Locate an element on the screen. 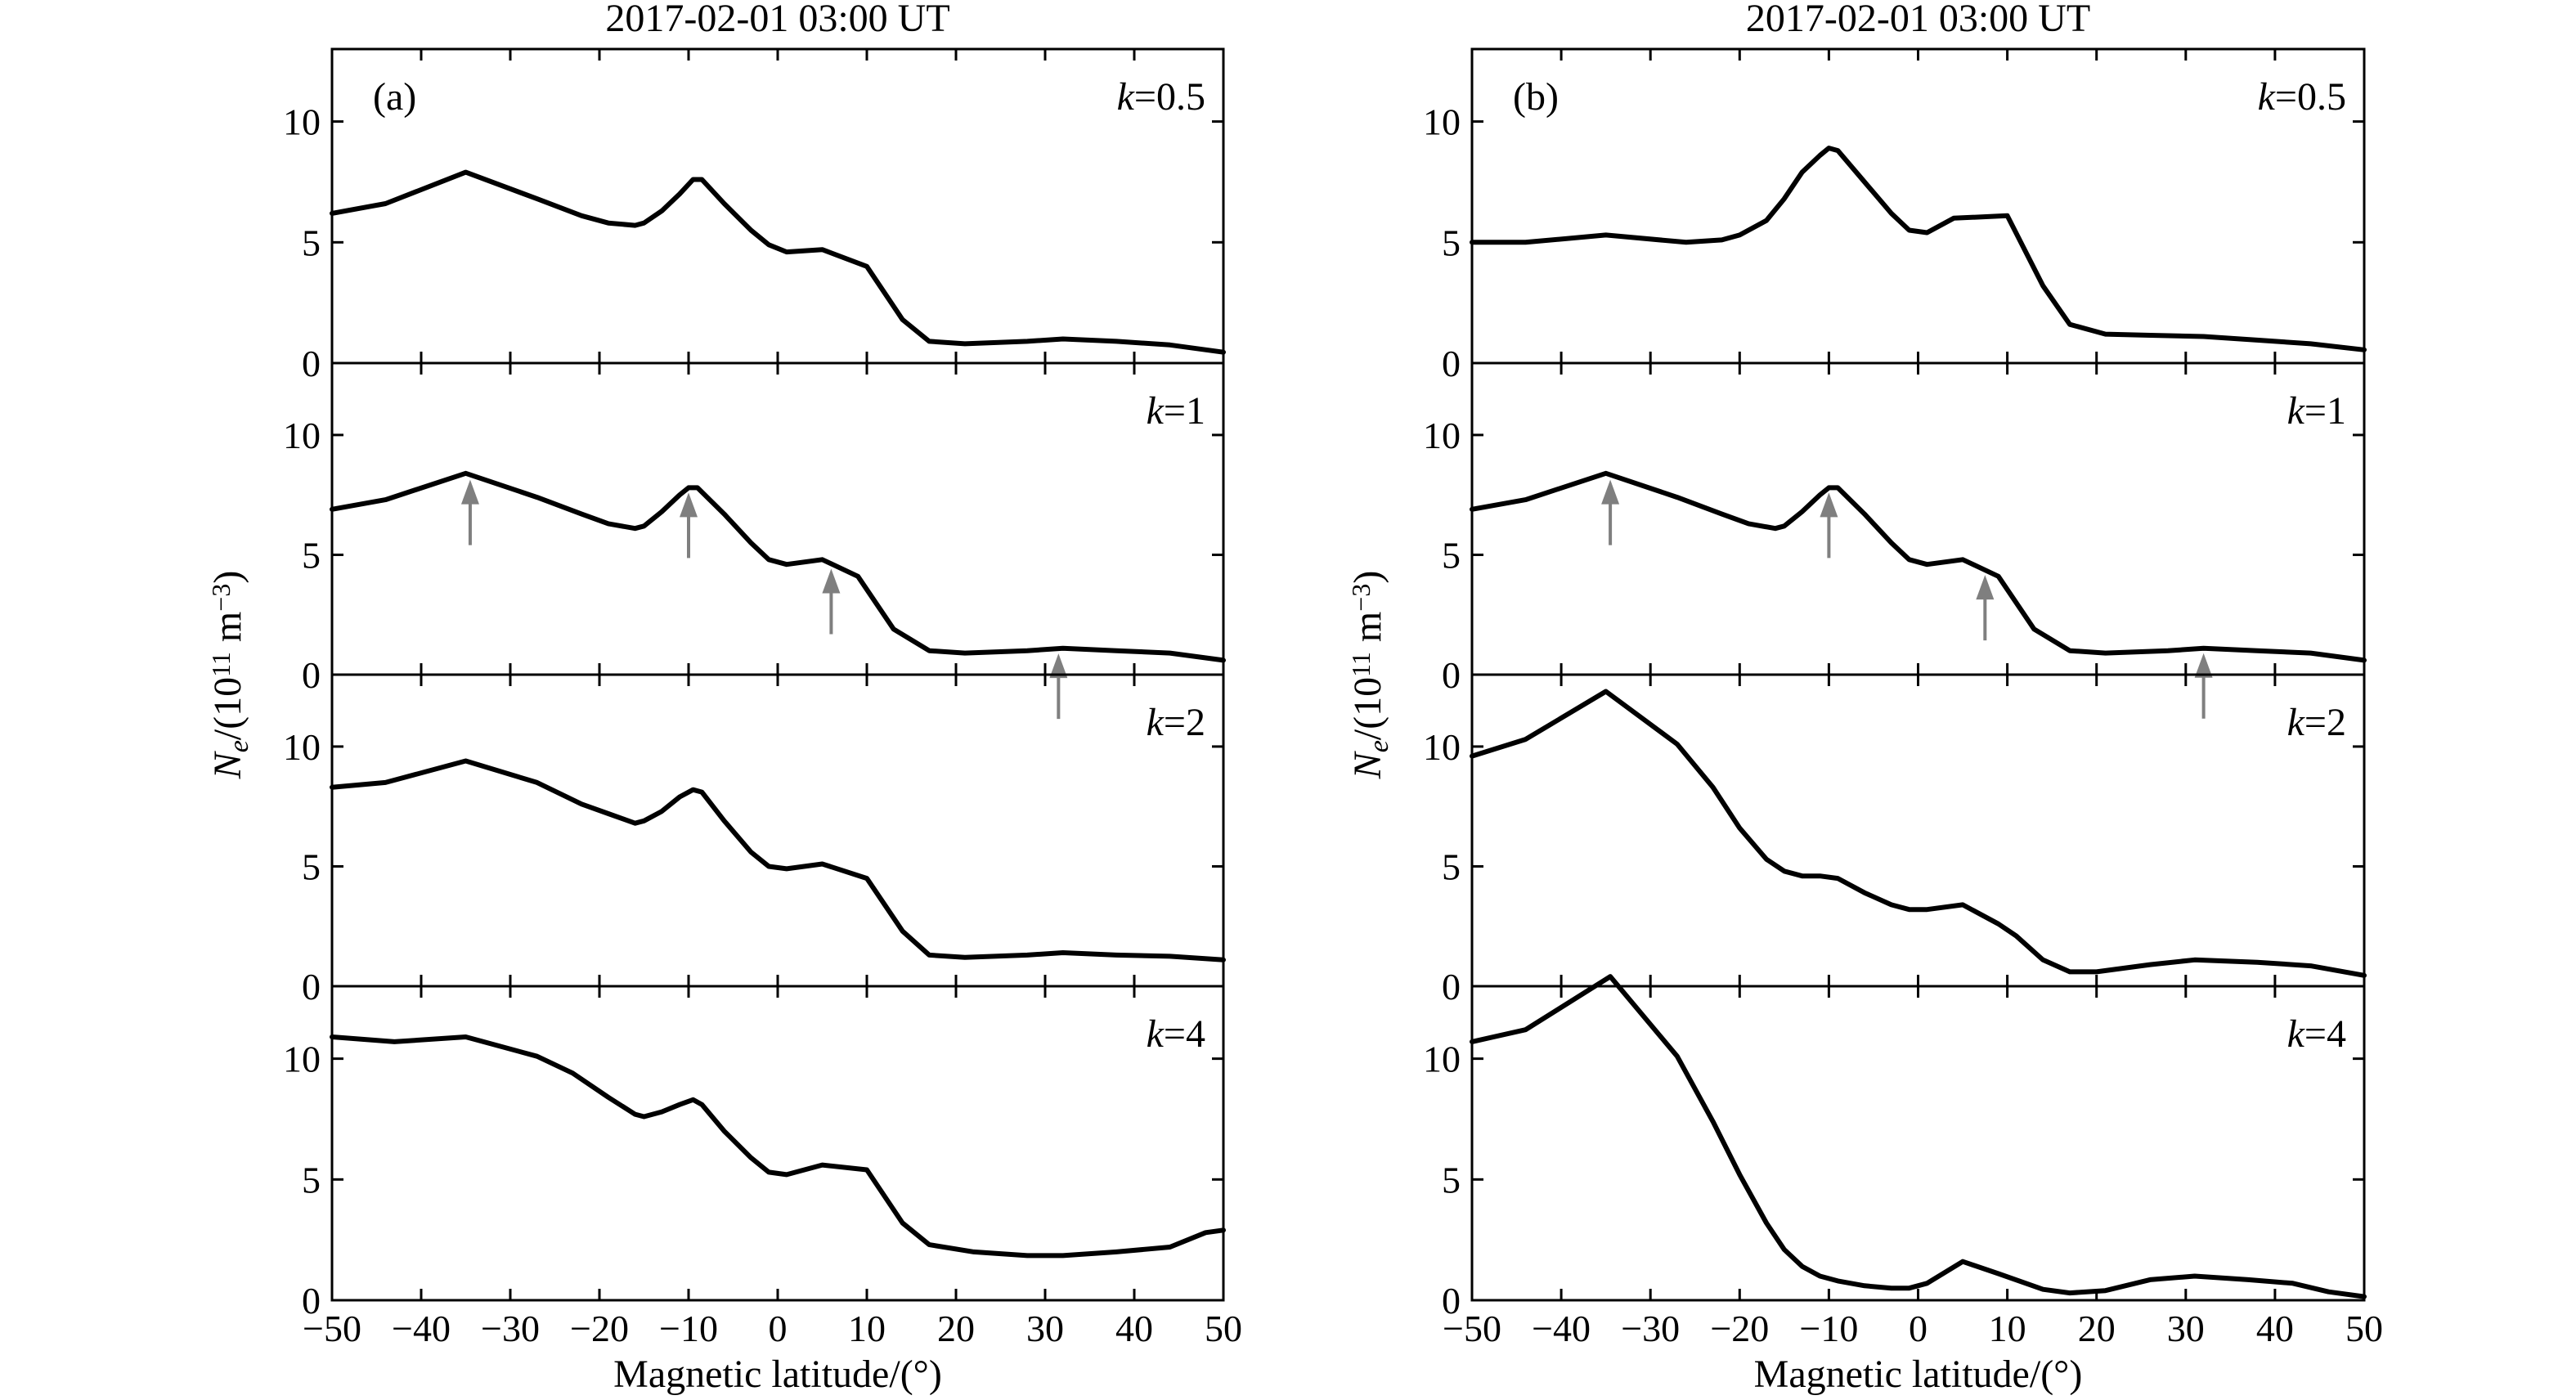  panel-label: (b) is located at coordinates (1536, 97).